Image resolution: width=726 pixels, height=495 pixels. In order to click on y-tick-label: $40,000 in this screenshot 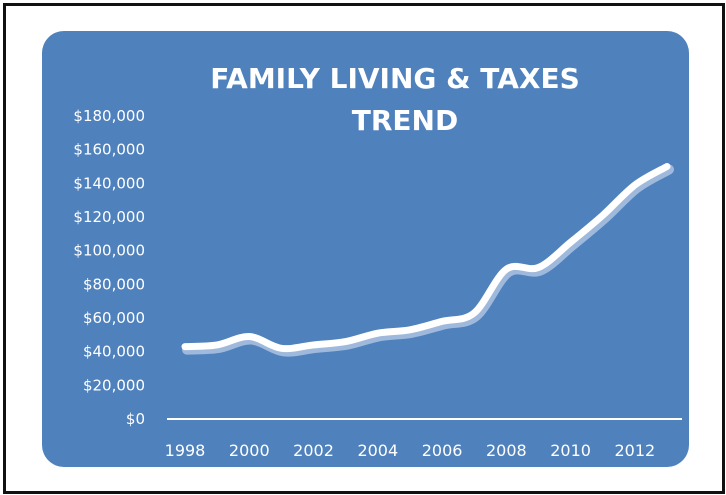, I will do `click(114, 352)`.